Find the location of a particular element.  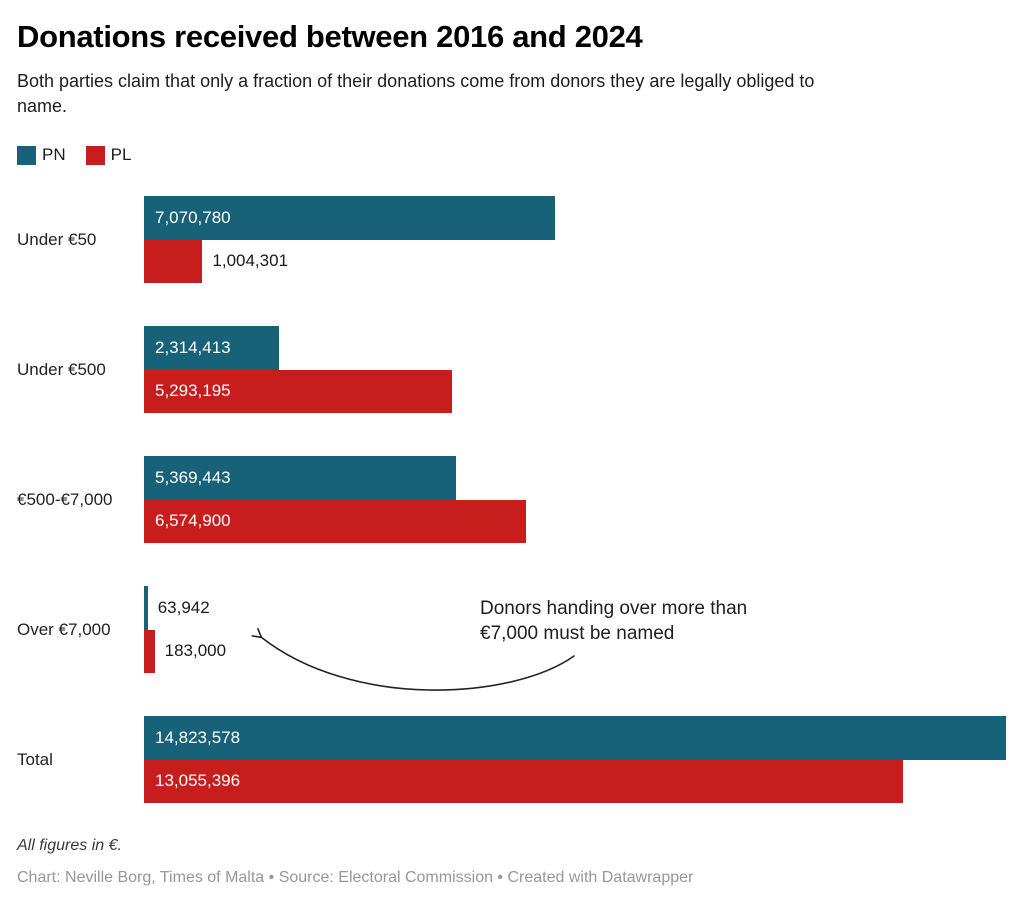

legend-item-pn: PN is located at coordinates (41, 155).